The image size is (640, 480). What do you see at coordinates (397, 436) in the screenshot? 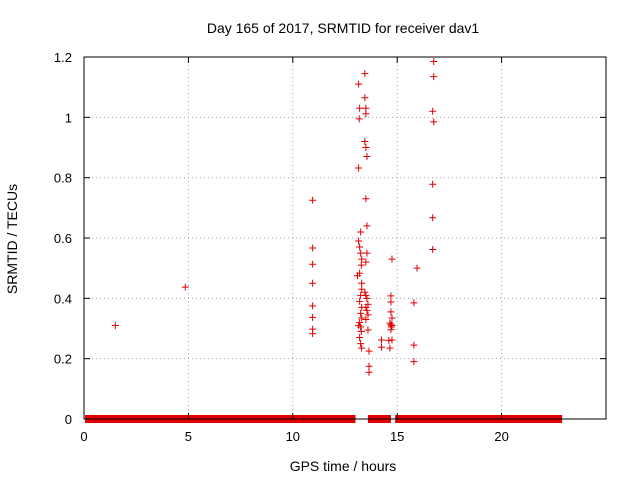
I see `x-tick-label: 15` at bounding box center [397, 436].